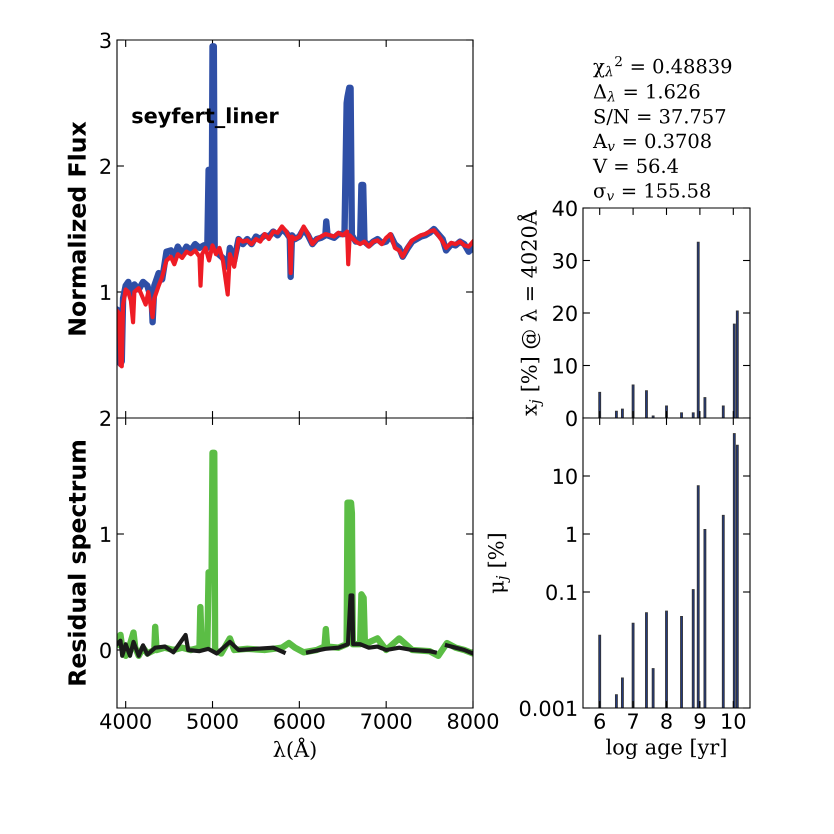  I want to click on text: Δ$_{λ}$ = 1.626, so click(647, 93).